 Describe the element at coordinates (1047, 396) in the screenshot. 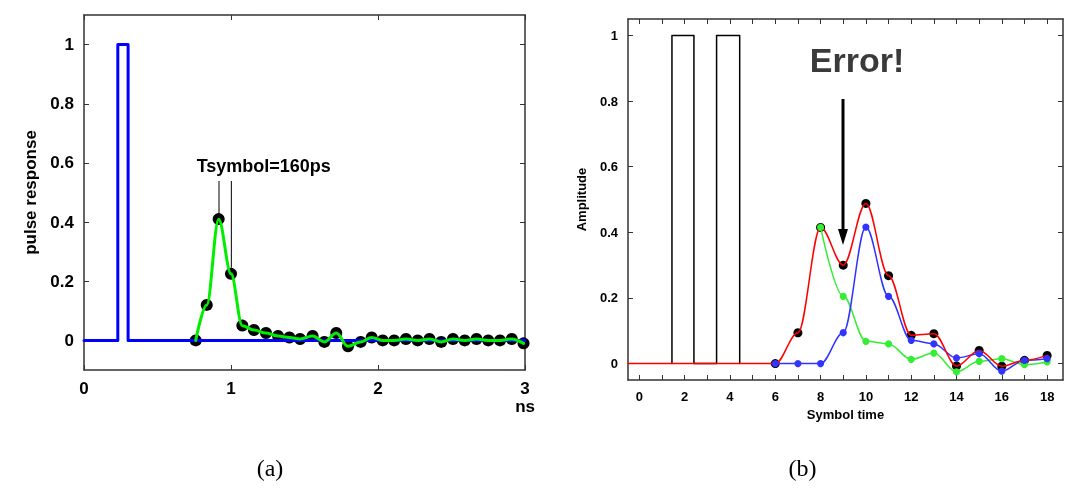

I see `x-tick-label: 18` at that location.